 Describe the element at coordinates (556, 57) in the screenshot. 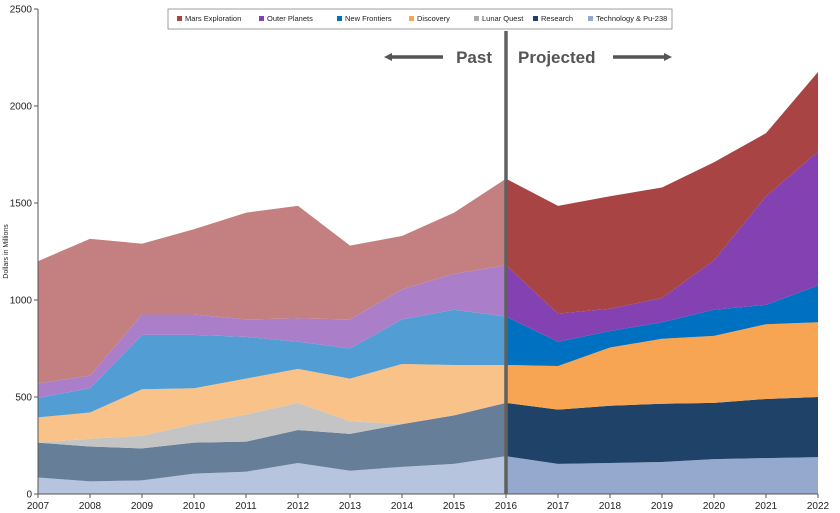

I see `projected-label: Projected` at that location.